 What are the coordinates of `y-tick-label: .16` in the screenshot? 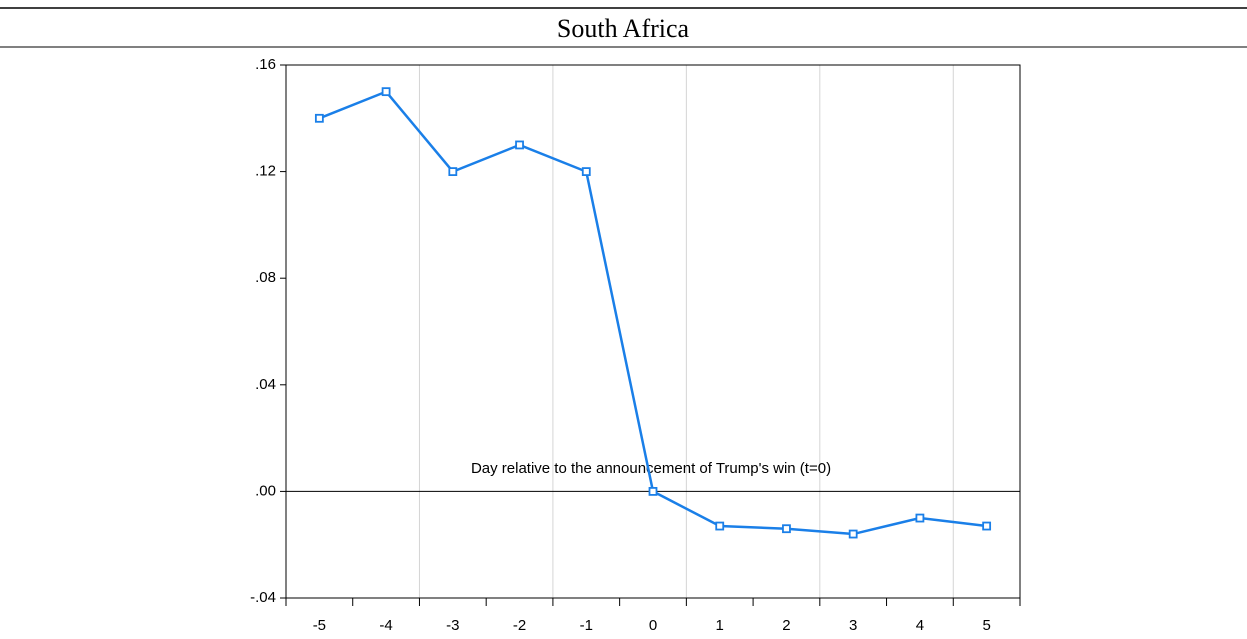 It's located at (265, 64).